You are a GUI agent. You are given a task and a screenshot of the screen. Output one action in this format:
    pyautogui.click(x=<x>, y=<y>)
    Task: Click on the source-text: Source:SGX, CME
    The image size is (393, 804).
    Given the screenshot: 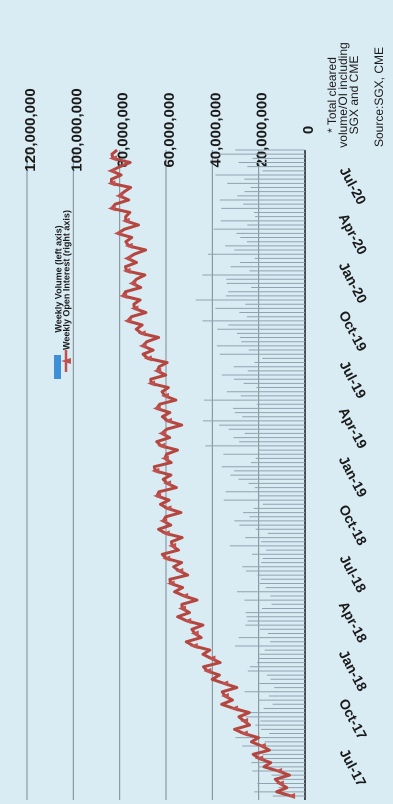 What is the action you would take?
    pyautogui.click(x=379, y=97)
    